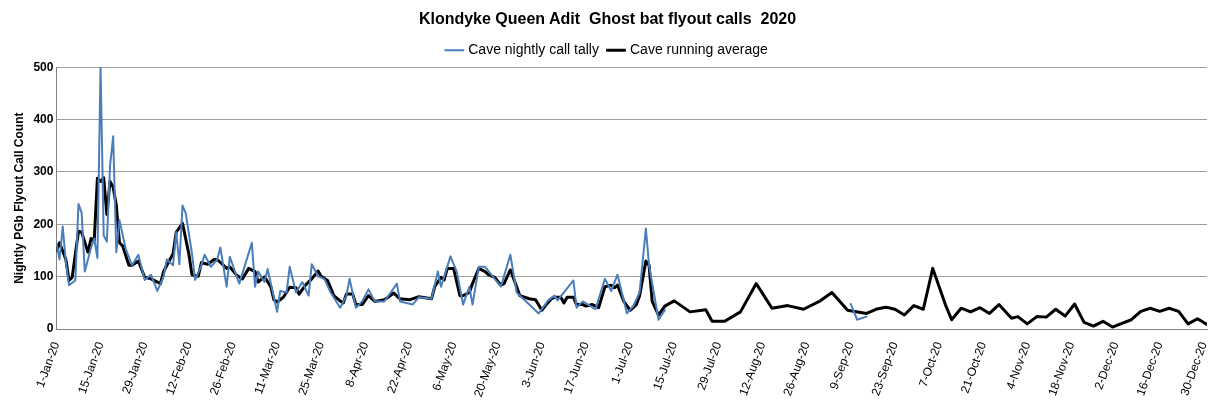 The height and width of the screenshot is (410, 1229). What do you see at coordinates (43, 171) in the screenshot?
I see `y-tick-label: 300` at bounding box center [43, 171].